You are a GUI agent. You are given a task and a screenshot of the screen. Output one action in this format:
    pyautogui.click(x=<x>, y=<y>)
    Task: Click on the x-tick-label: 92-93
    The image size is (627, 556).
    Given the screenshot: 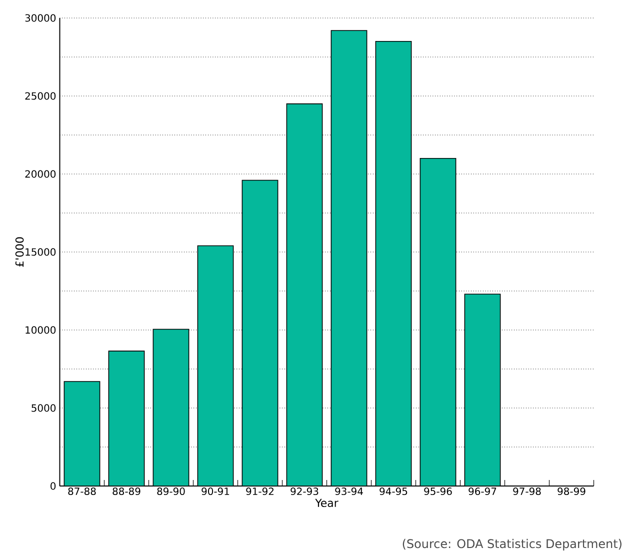 What is the action you would take?
    pyautogui.click(x=304, y=492)
    